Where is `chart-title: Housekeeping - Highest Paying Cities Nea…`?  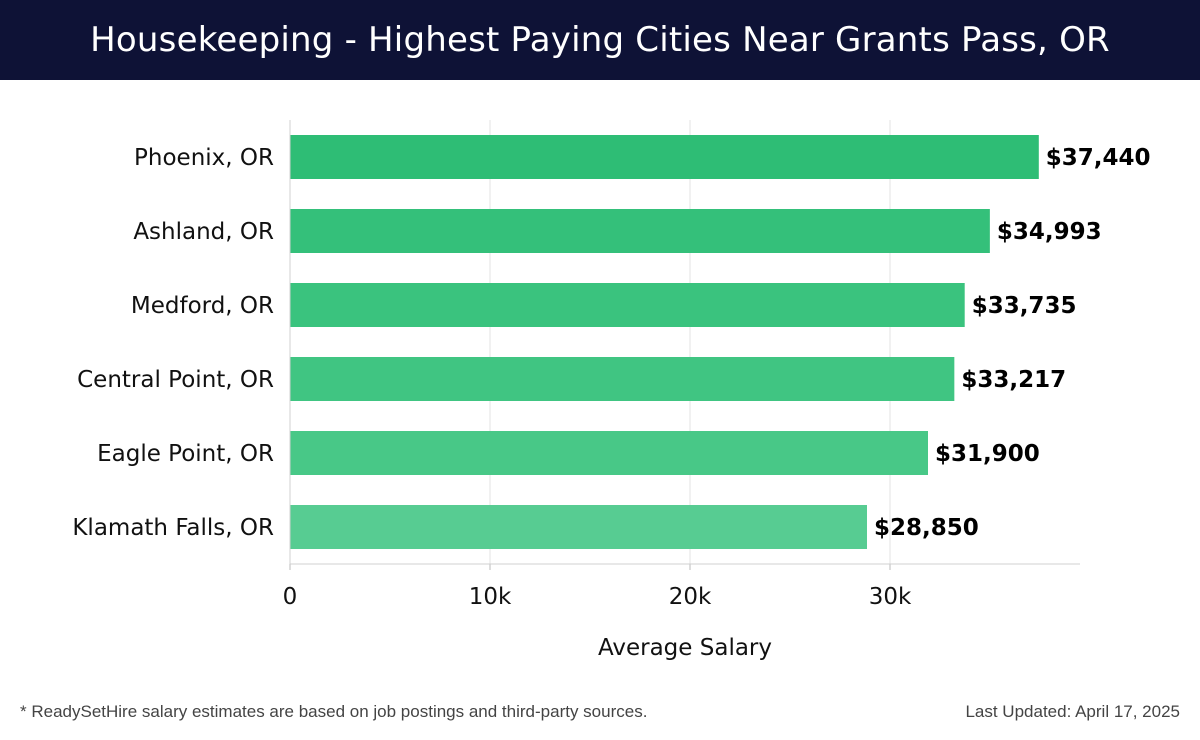 chart-title: Housekeeping - Highest Paying Cities Nea… is located at coordinates (600, 40).